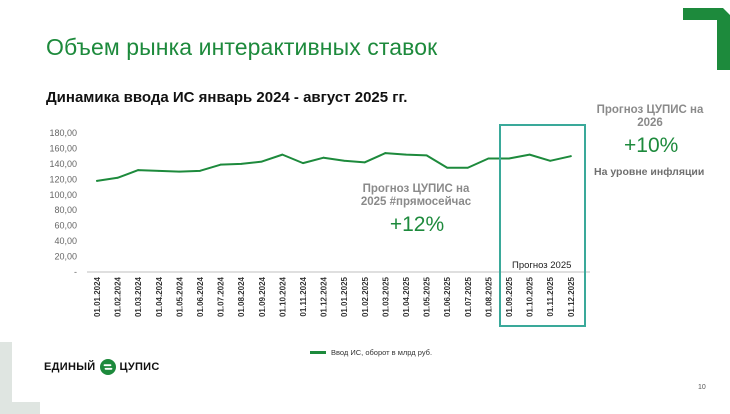 Image resolution: width=730 pixels, height=414 pixels. What do you see at coordinates (651, 145) in the screenshot?
I see `forecast-2026-value: +10%` at bounding box center [651, 145].